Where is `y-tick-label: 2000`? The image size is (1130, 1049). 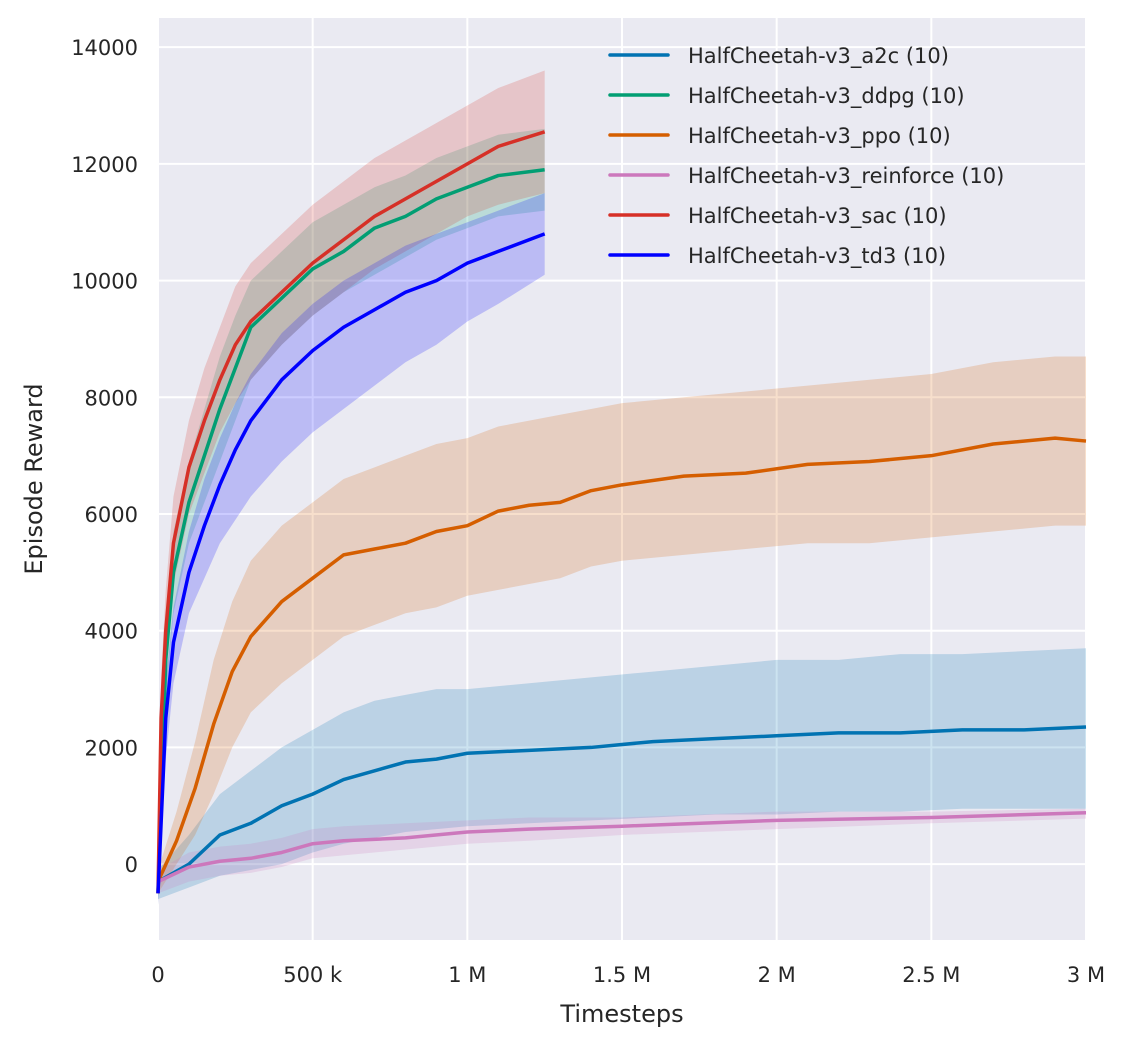
y-tick-label: 2000 is located at coordinates (111, 748).